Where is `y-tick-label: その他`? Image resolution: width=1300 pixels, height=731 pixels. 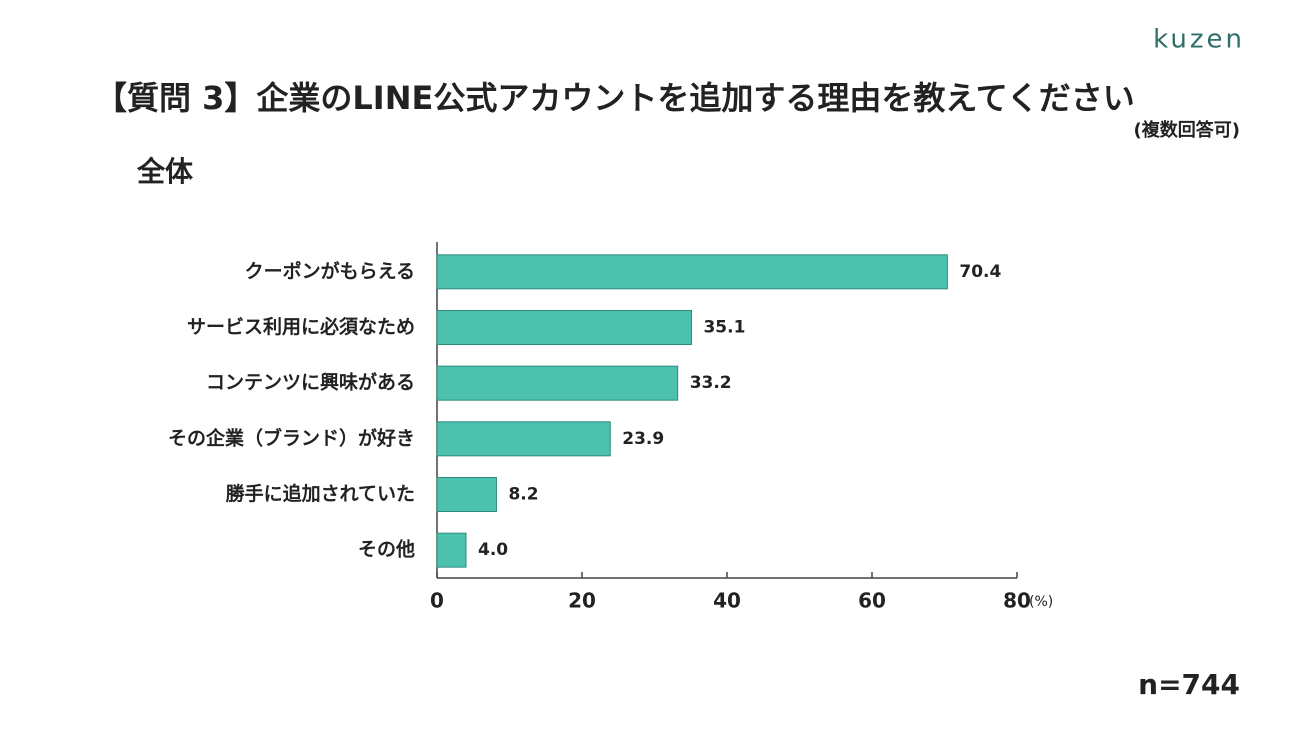
y-tick-label: その他 is located at coordinates (386, 549).